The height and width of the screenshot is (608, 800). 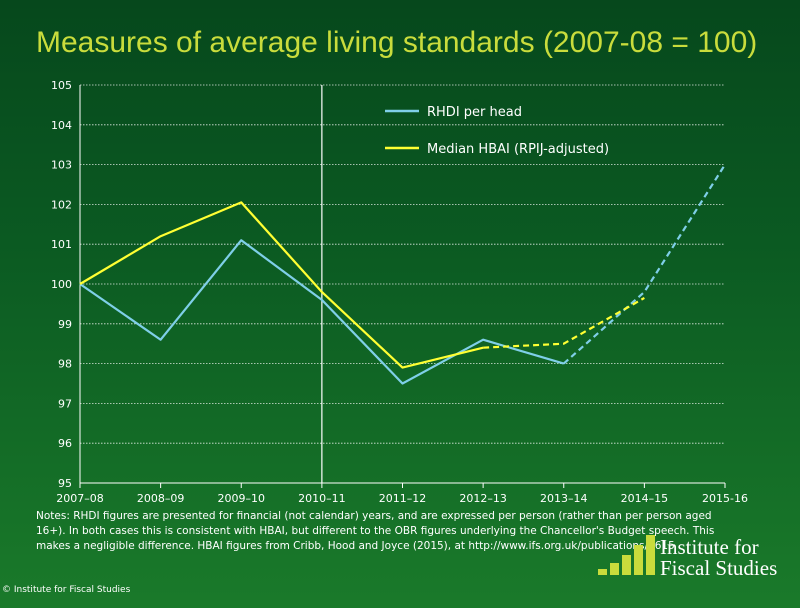 What do you see at coordinates (65, 364) in the screenshot?
I see `y-tick-label: 98` at bounding box center [65, 364].